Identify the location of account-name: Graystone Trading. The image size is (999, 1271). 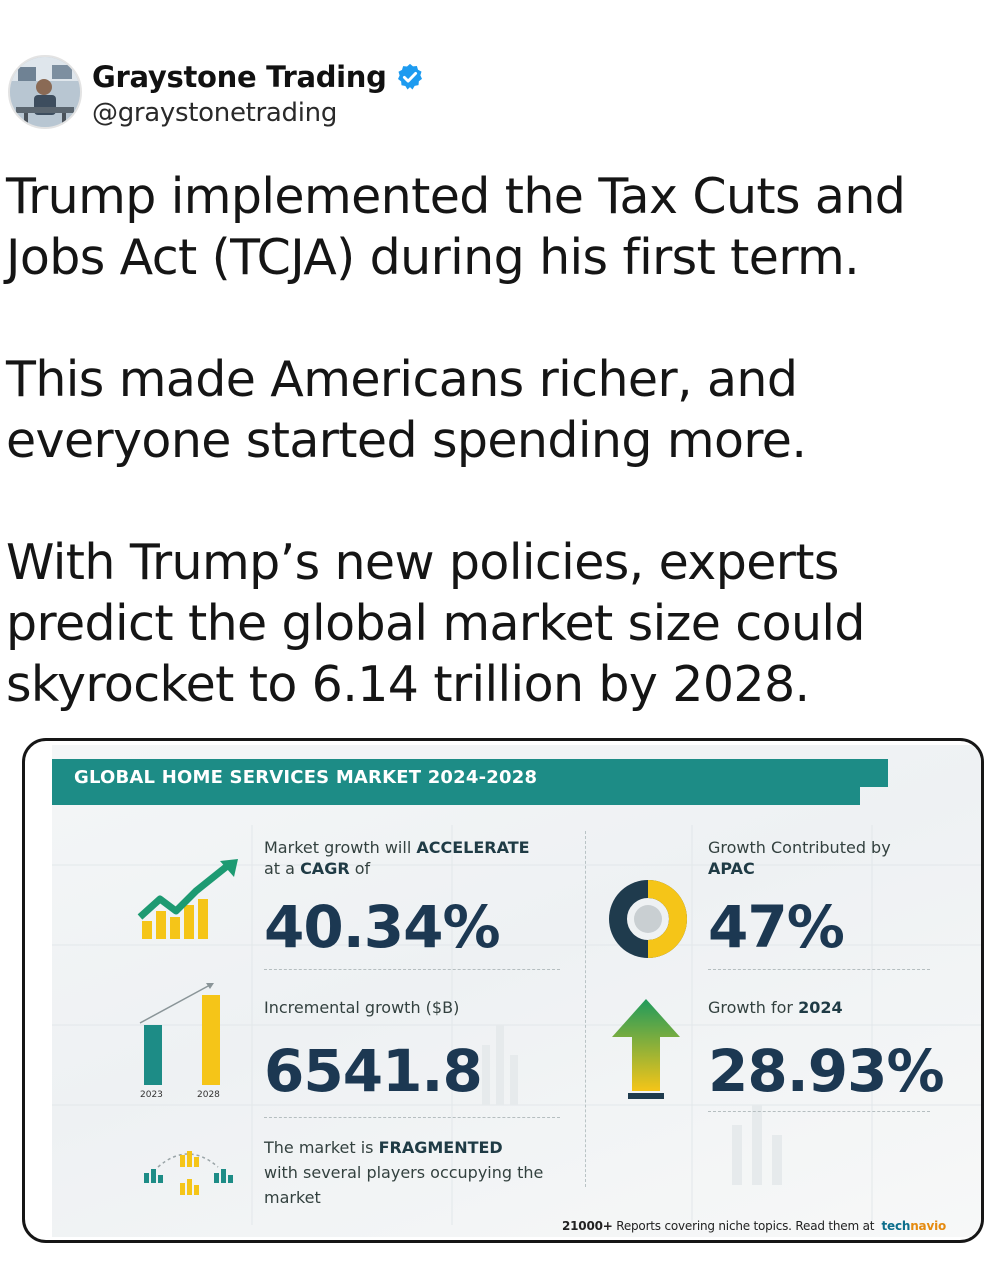
(239, 77).